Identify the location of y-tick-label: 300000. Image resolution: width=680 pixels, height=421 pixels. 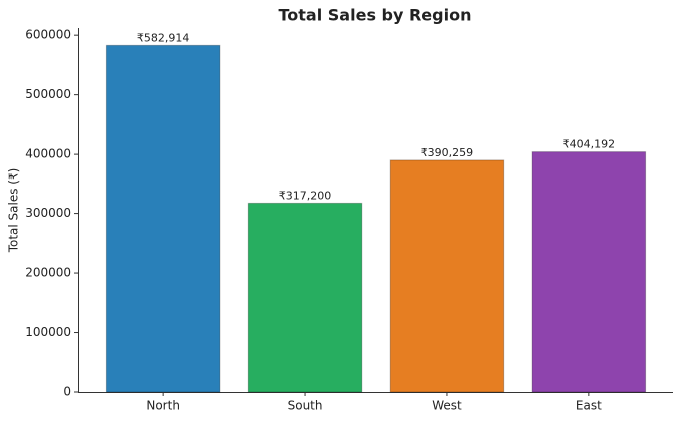
(48, 213).